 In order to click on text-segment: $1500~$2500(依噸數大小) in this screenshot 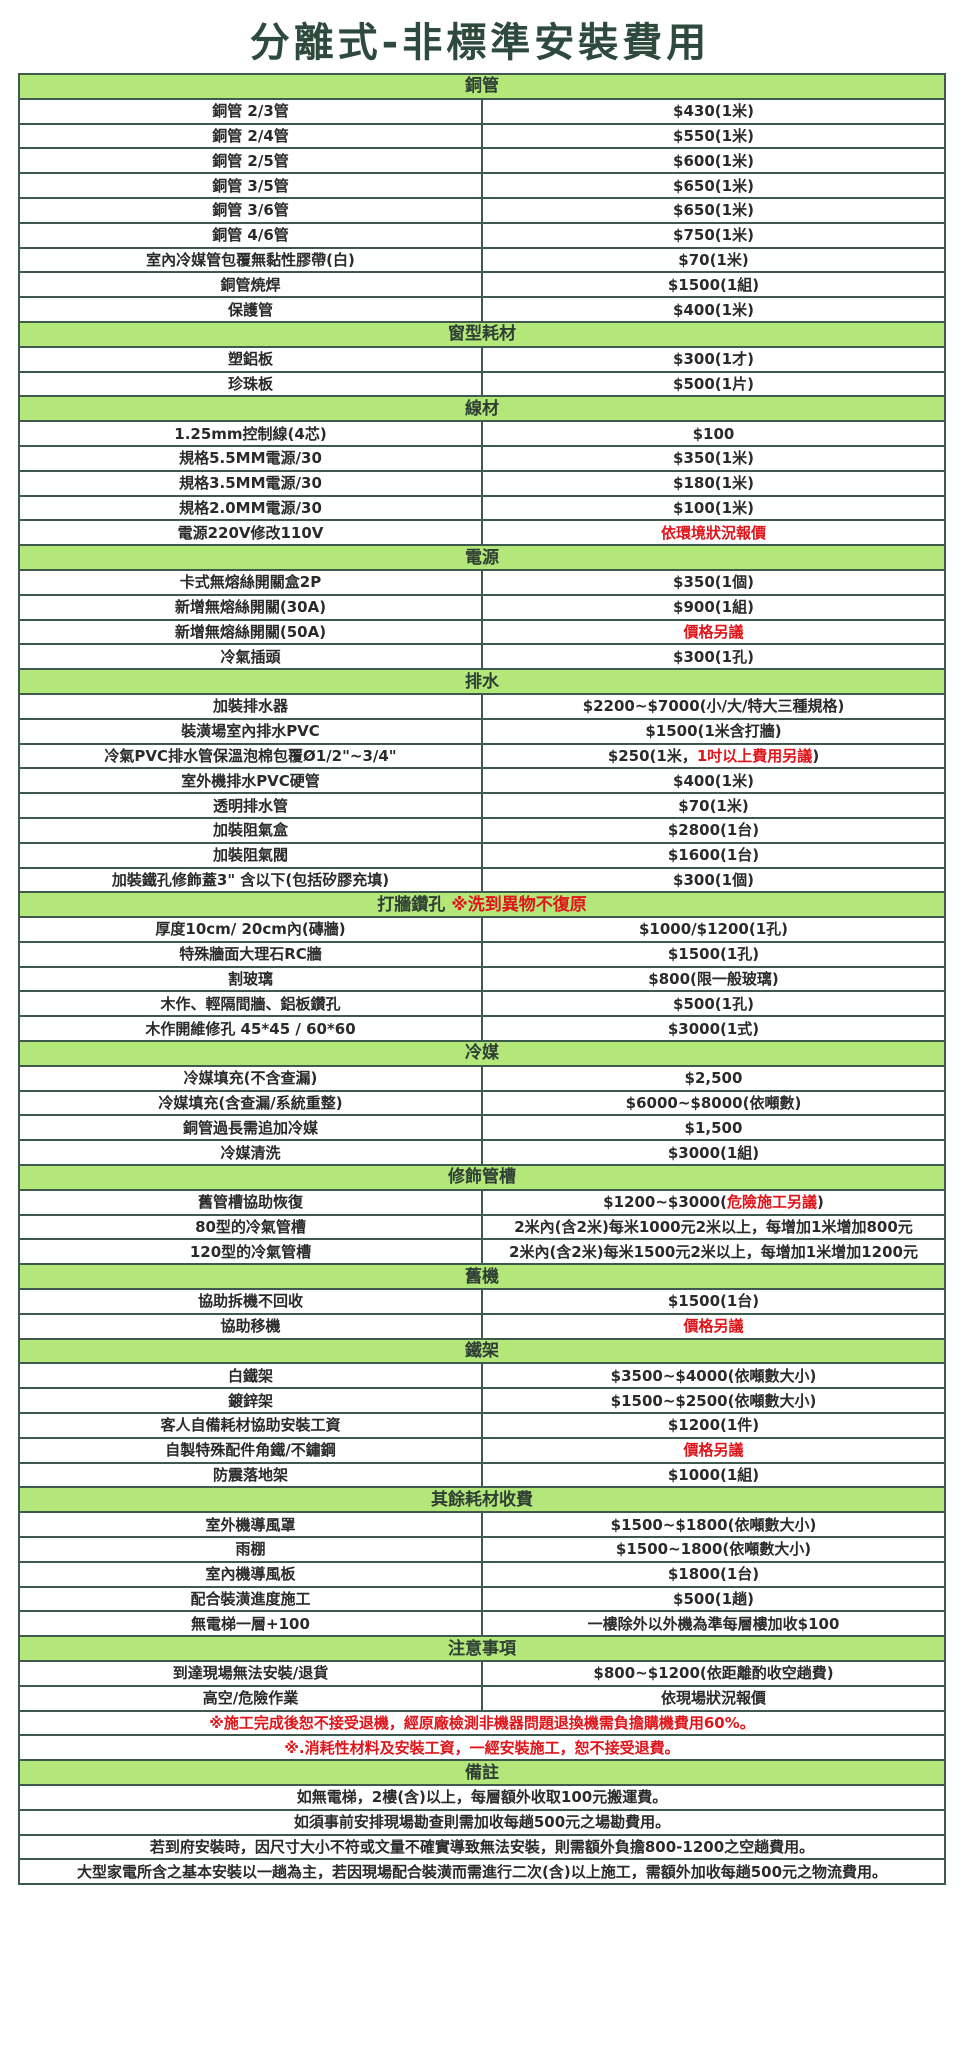, I will do `click(713, 1400)`.